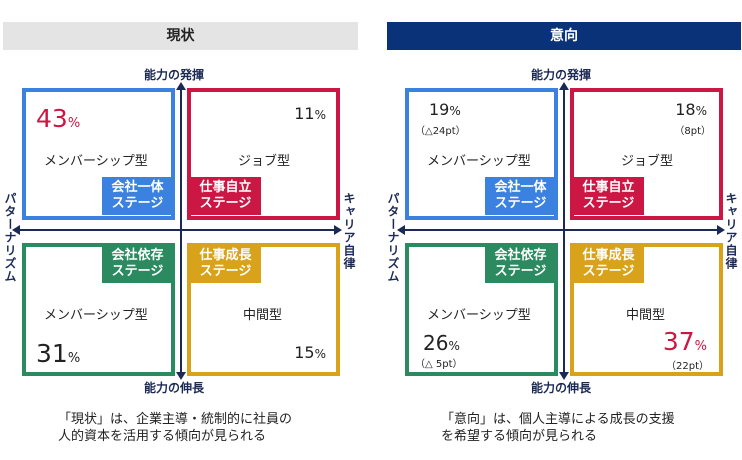 The image size is (742, 460). Describe the element at coordinates (440, 131) in the screenshot. I see `change-value: （△24pt）` at that location.